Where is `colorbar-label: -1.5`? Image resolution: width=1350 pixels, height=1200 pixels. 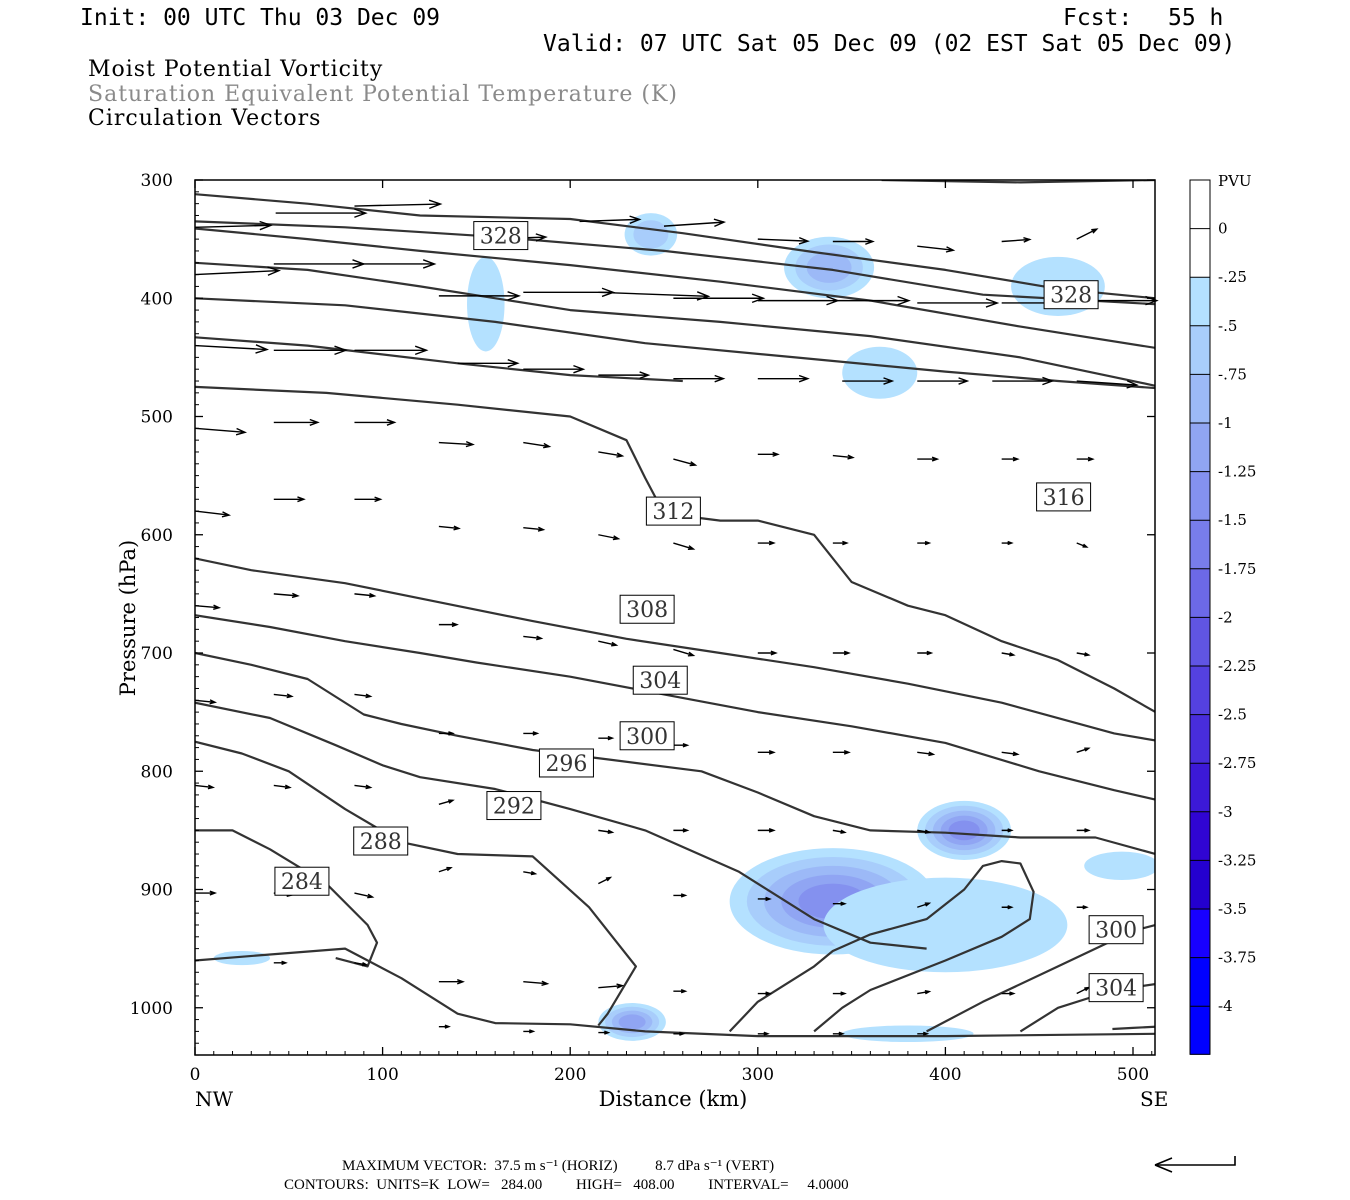
colorbar-label: -1.5 is located at coordinates (1232, 520).